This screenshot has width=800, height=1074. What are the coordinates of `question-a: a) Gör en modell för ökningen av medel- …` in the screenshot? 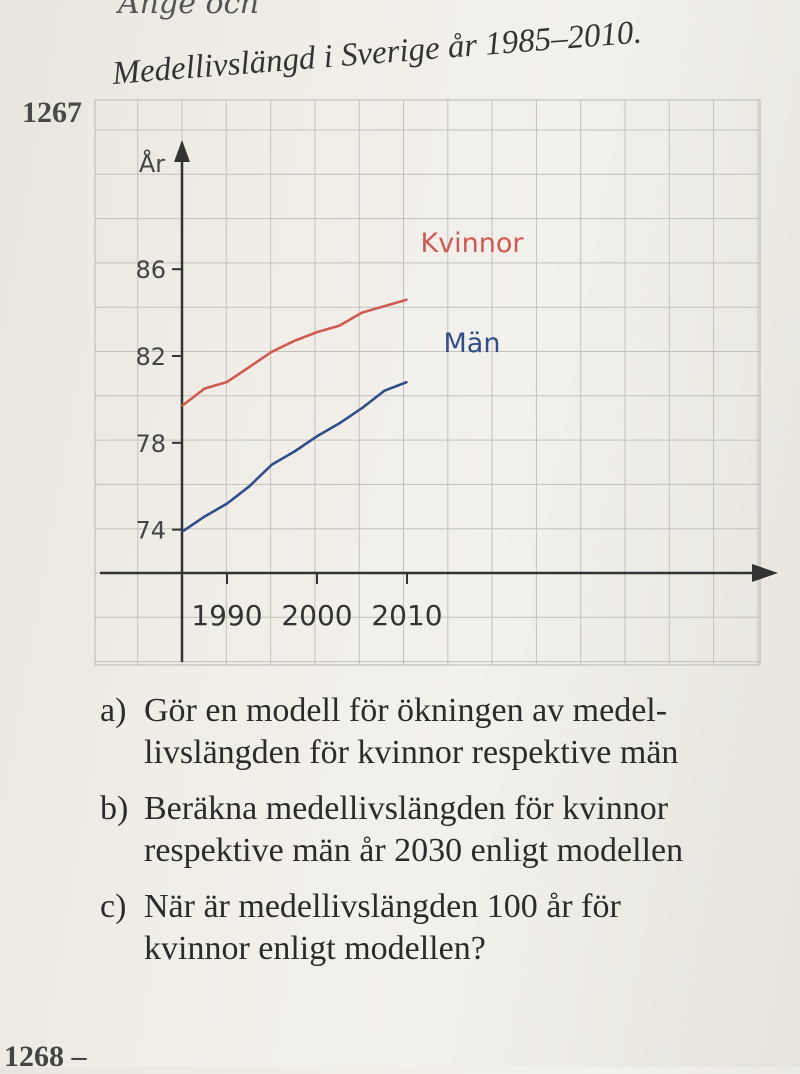 It's located at (450, 732).